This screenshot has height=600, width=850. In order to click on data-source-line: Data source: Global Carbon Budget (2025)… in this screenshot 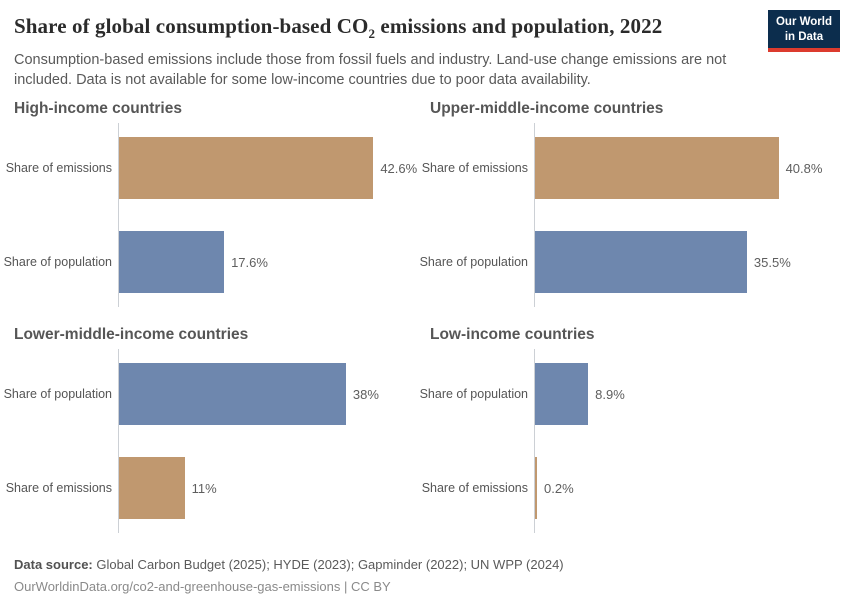, I will do `click(425, 565)`.